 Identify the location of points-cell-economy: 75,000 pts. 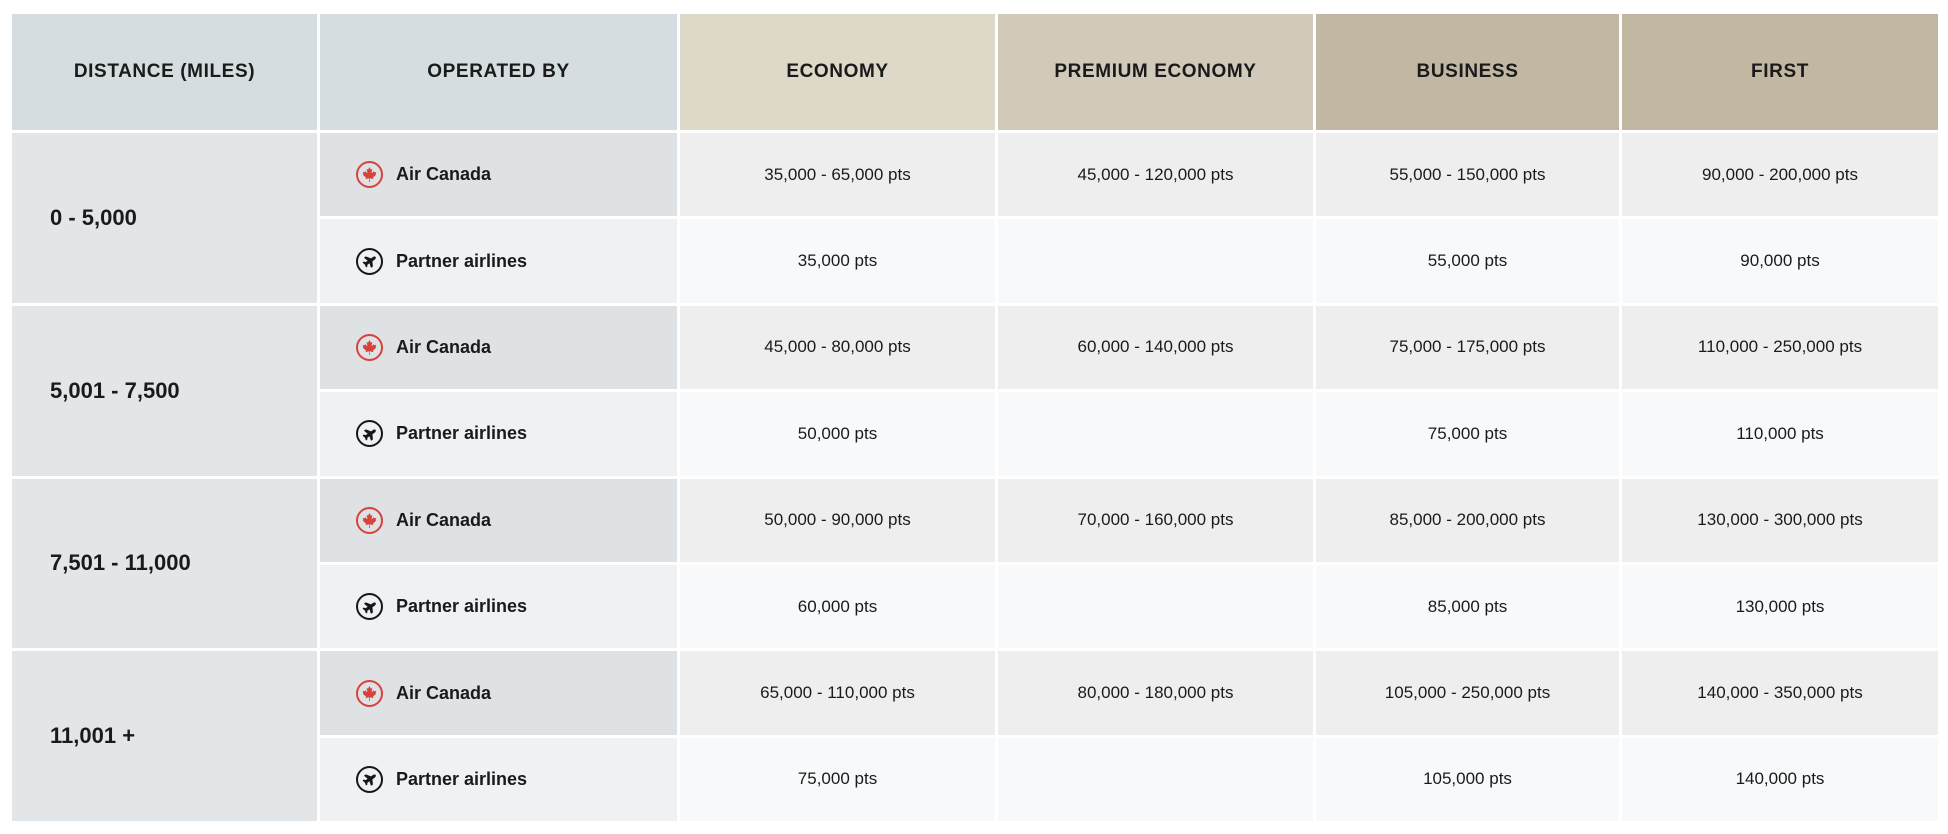
(837, 779).